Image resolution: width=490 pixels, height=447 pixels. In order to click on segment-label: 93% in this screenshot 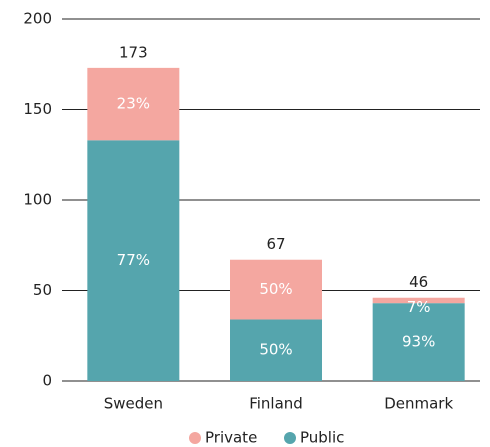, I will do `click(418, 342)`.